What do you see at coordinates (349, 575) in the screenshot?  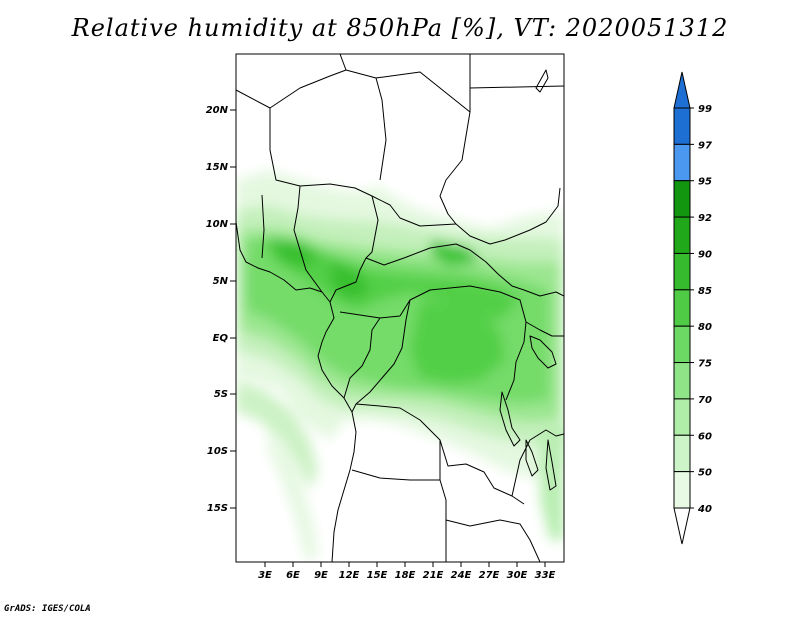 I see `lon-label: 12E` at bounding box center [349, 575].